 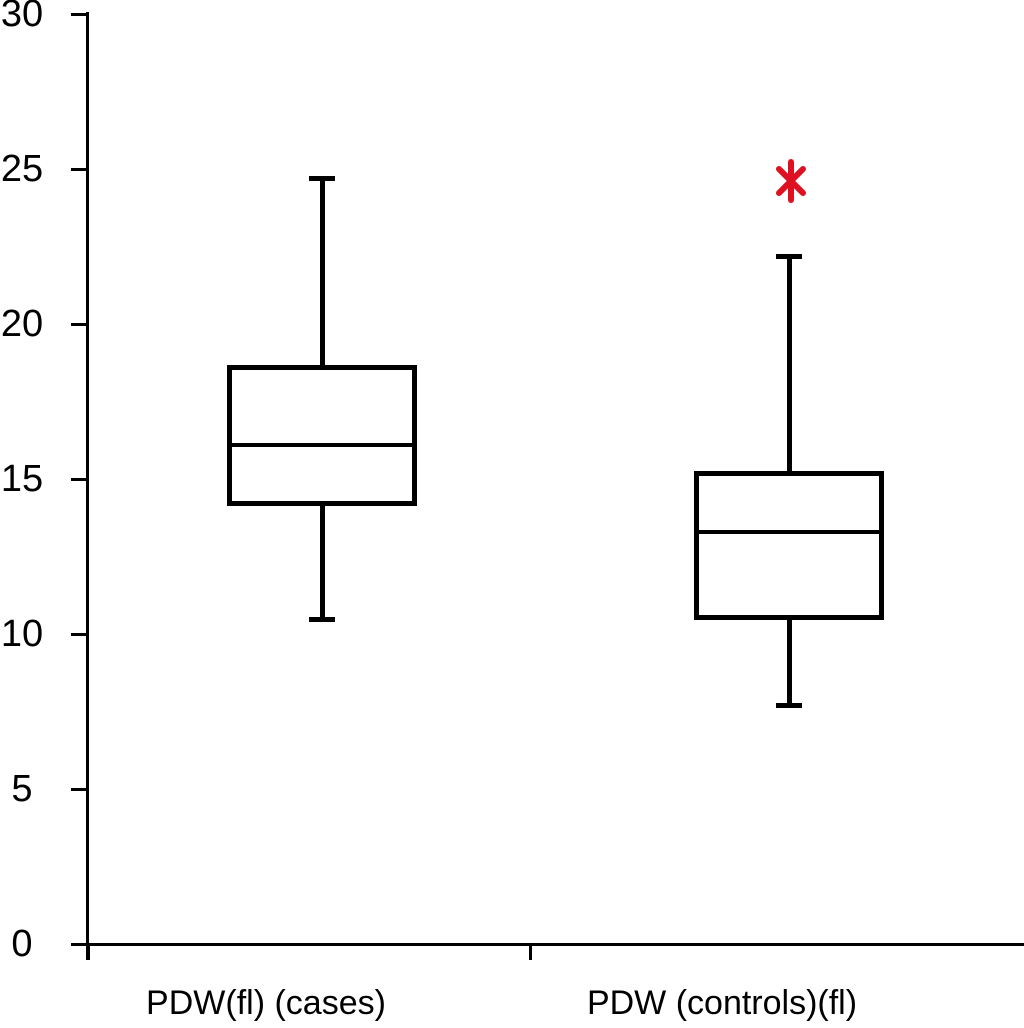 I want to click on y-tick-label: 5, so click(x=22, y=789).